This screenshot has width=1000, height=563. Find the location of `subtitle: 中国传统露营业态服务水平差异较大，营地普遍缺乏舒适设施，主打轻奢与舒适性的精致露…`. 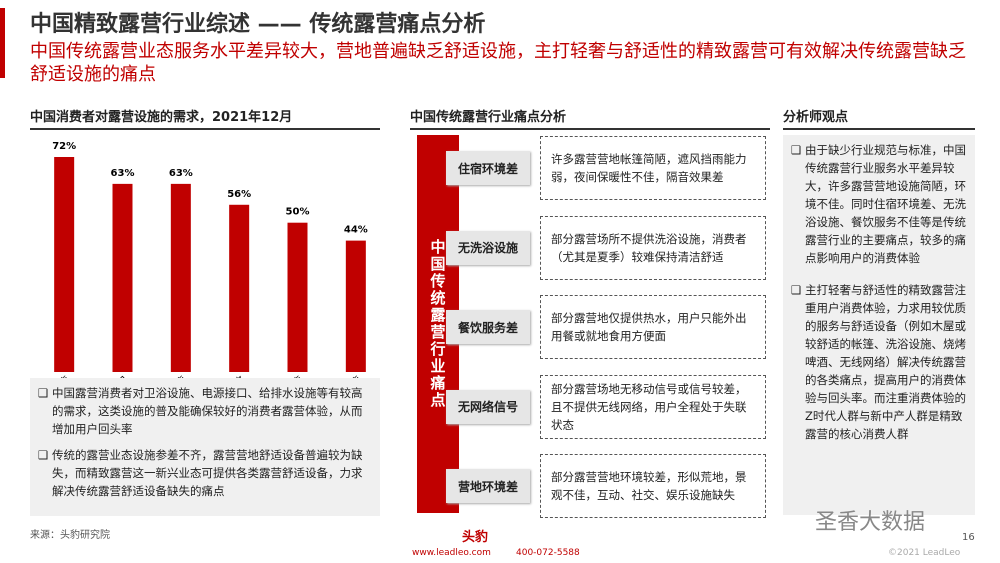

subtitle: 中国传统露营业态服务水平差异较大，营地普遍缺乏舒适设施，主打轻奢与舒适性的精致露… is located at coordinates (498, 63).